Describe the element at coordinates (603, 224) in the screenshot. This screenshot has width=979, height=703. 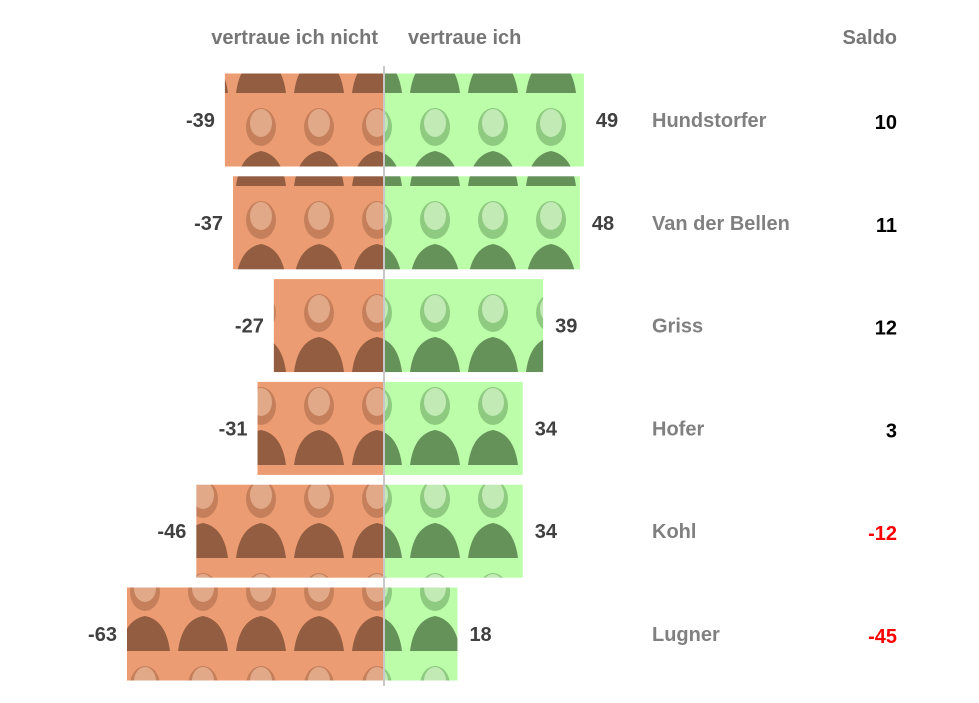
I see `data-label-positive: 48` at that location.